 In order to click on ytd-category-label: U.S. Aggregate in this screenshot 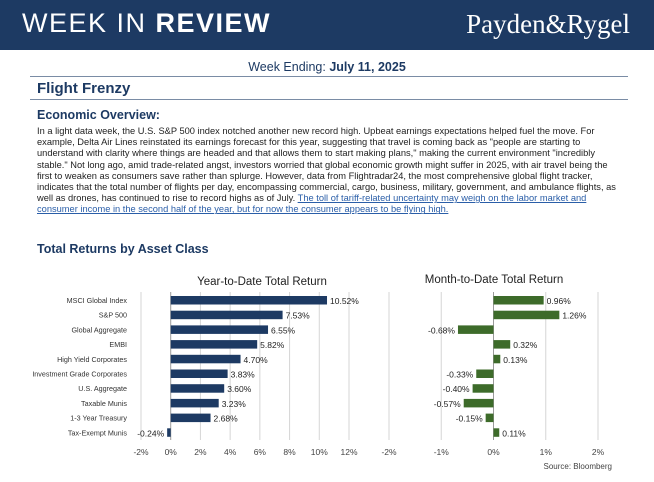, I will do `click(102, 388)`.